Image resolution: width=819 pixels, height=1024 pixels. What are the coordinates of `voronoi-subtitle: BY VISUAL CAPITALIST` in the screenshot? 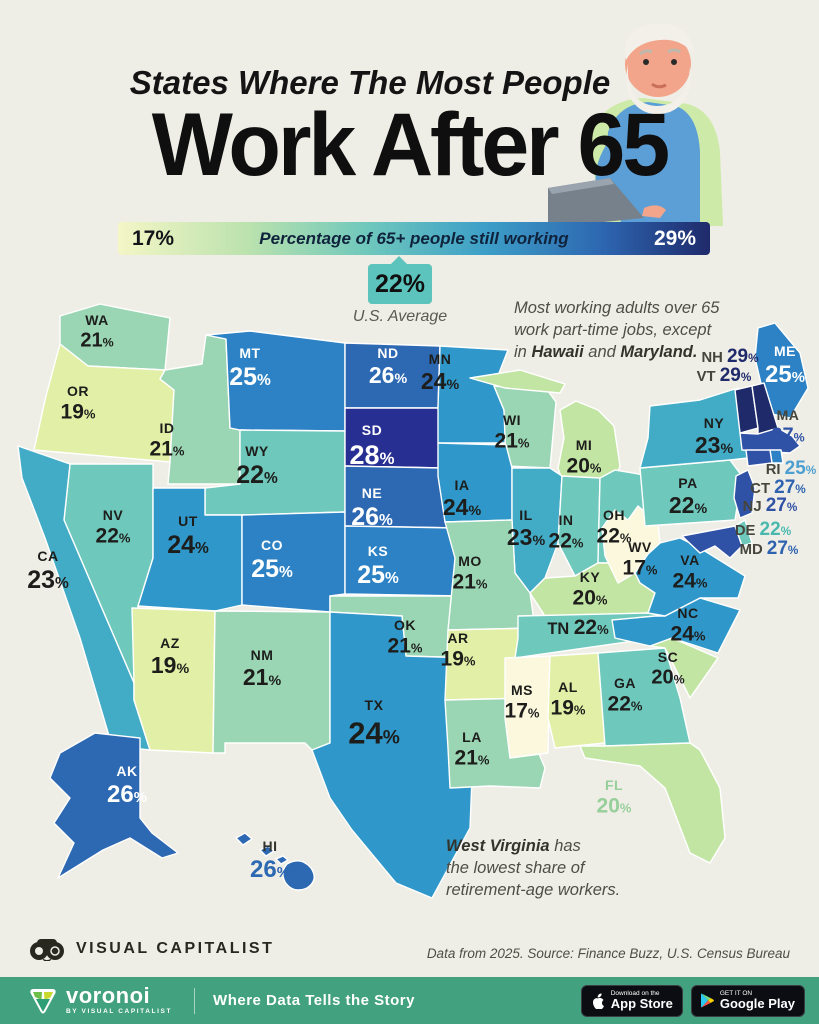 It's located at (119, 1012).